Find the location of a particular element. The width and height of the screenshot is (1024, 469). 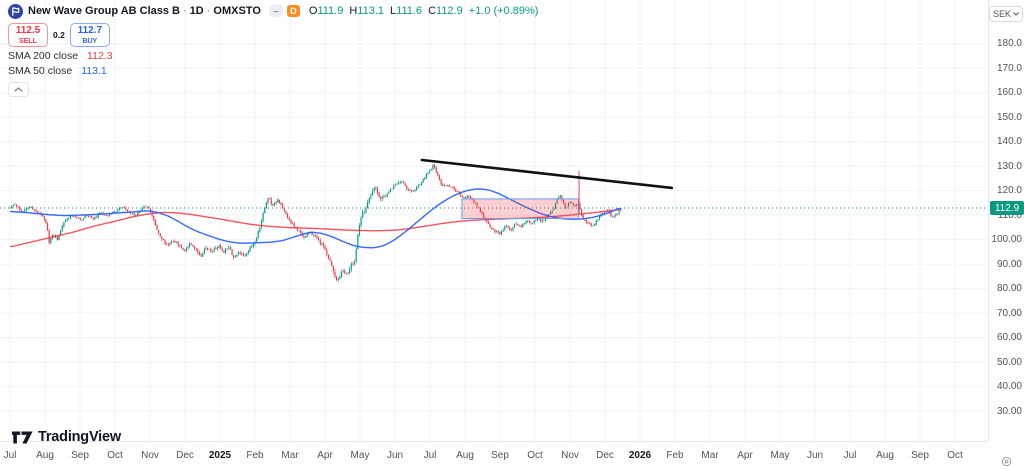

indicator-legend-sma50: SMA 50 close 113.1 is located at coordinates (276, 71).